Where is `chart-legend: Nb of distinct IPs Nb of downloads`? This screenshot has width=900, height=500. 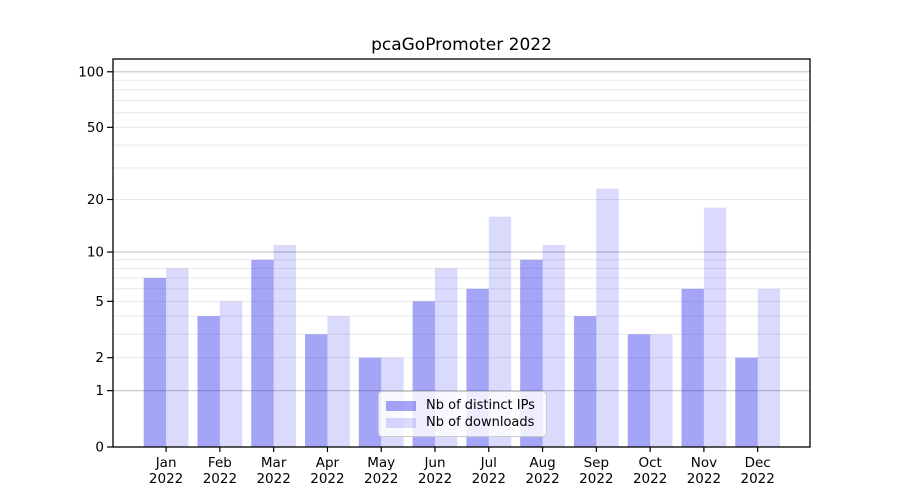 chart-legend: Nb of distinct IPs Nb of downloads is located at coordinates (462, 414).